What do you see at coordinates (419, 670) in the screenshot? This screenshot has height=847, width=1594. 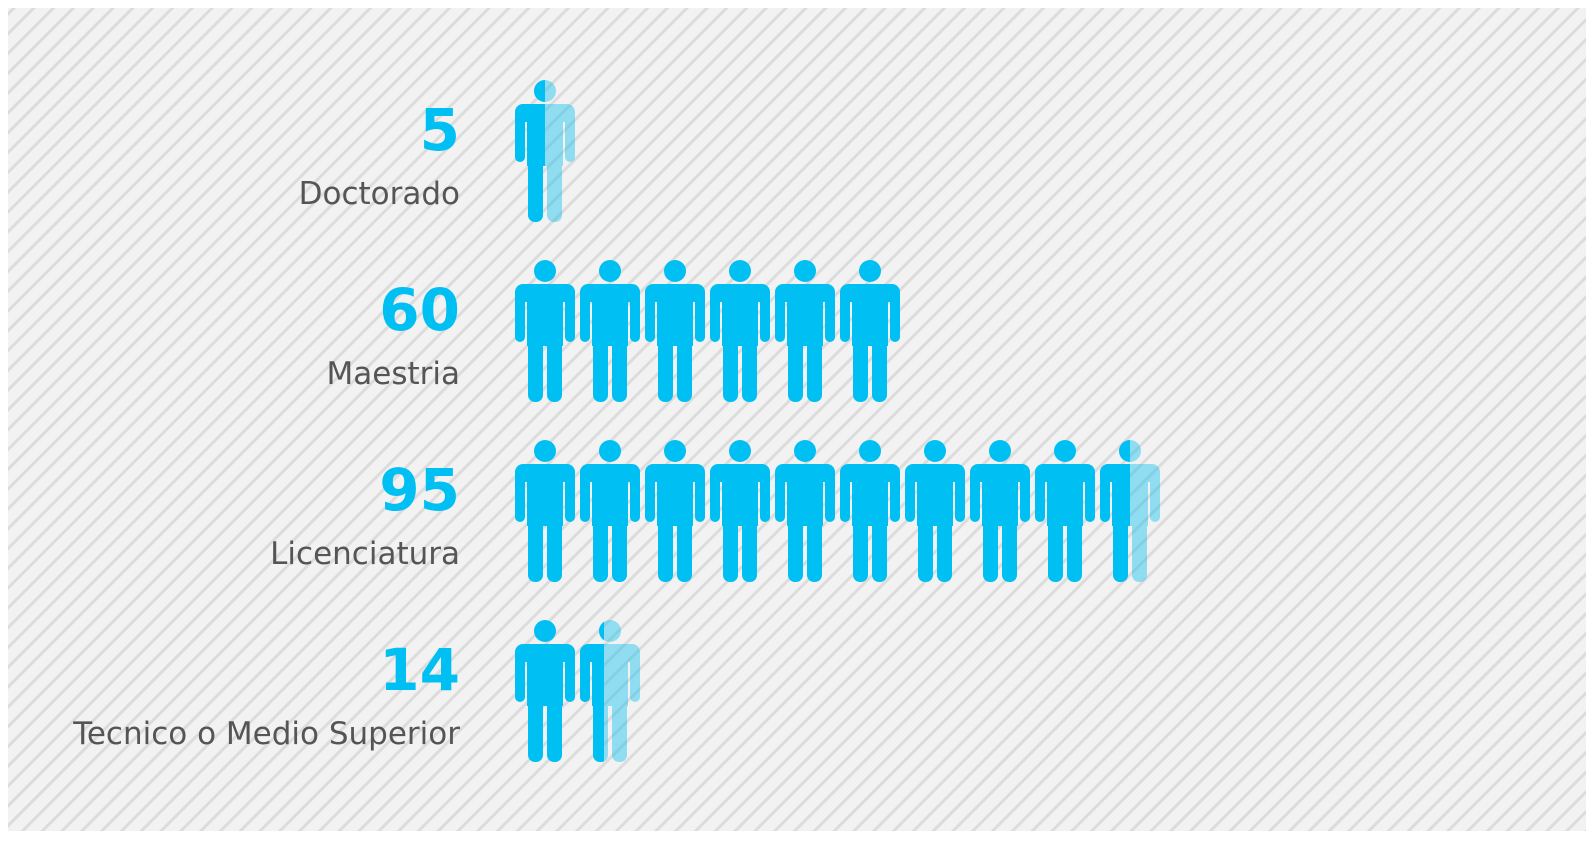 I see `value-label: 14` at bounding box center [419, 670].